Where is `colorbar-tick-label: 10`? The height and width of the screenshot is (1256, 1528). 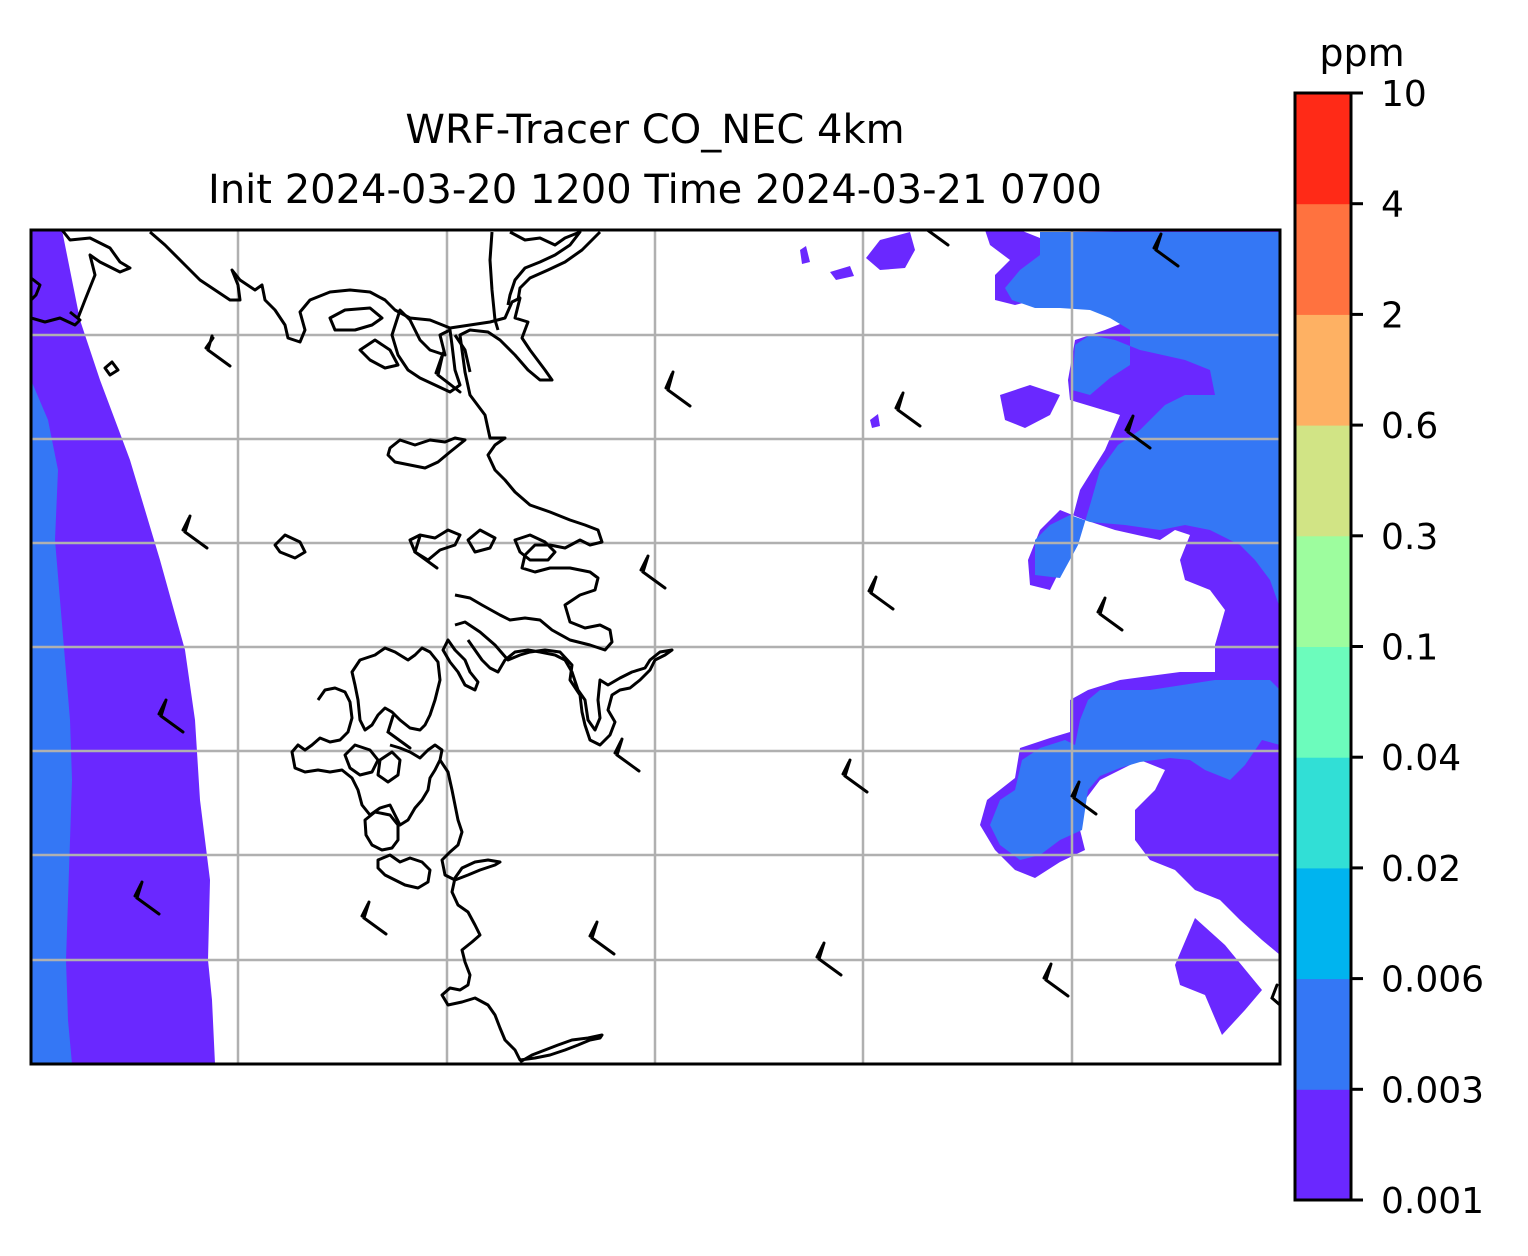
colorbar-tick-label: 10 is located at coordinates (1404, 94).